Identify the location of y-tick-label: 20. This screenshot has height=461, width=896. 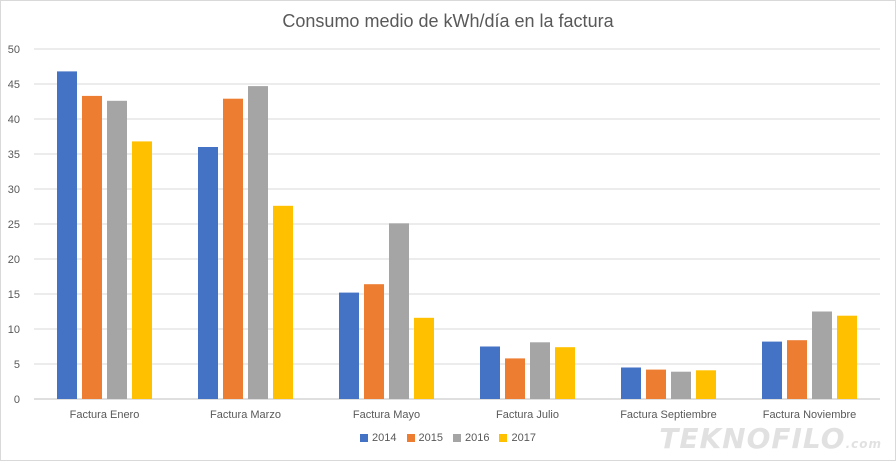
(14, 260).